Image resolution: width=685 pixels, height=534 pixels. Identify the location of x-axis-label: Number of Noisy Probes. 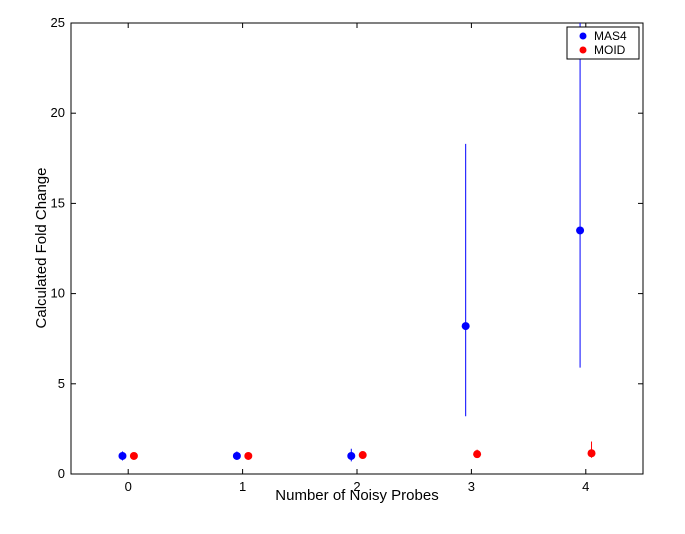
(356, 495).